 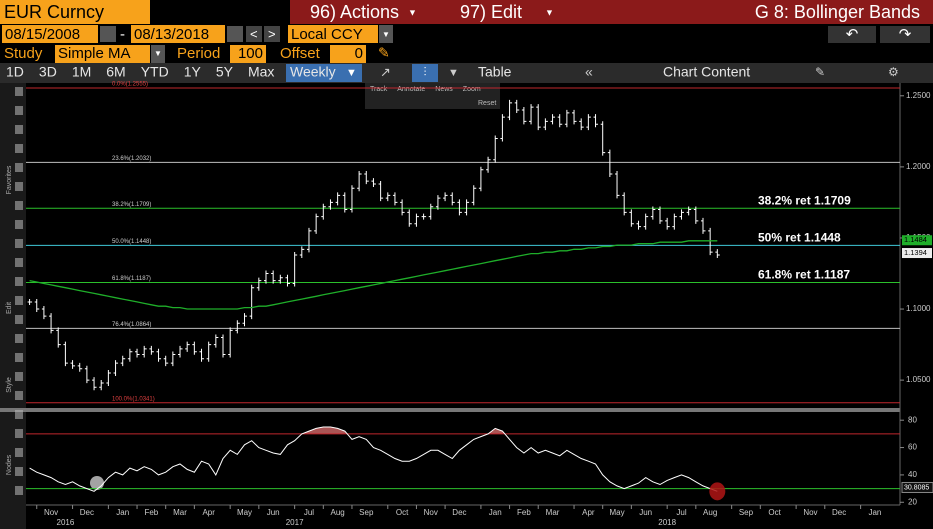 I want to click on x-tick-label: Jun, so click(x=645, y=512).